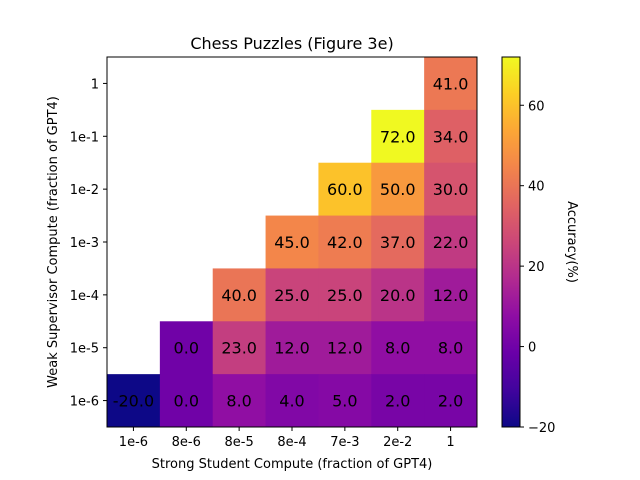  I want to click on chart-title: Chess Puzzles (Figure 3e), so click(291, 43).